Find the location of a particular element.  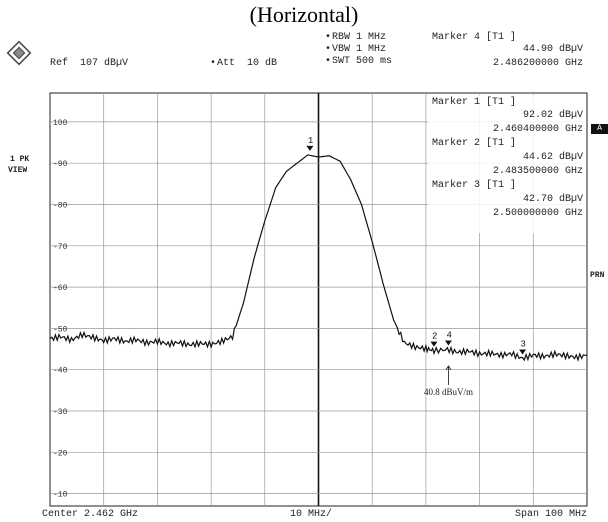

vbw-setting: VBW 1 MHz is located at coordinates (359, 49).